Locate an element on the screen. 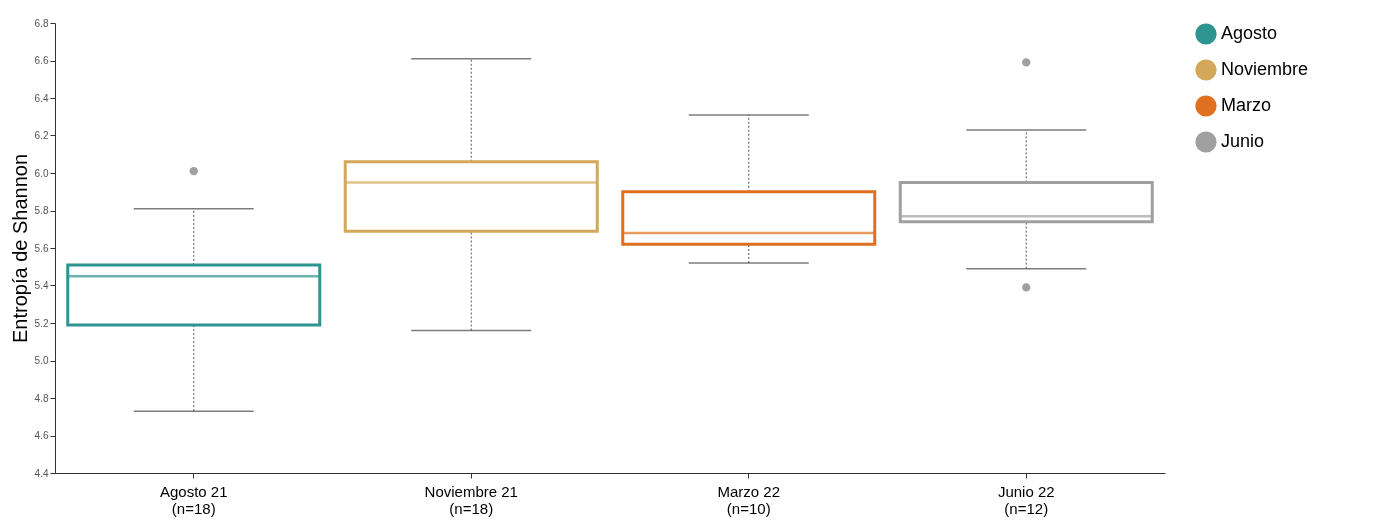 The image size is (1395, 525). legend-label: Junio is located at coordinates (1243, 141).